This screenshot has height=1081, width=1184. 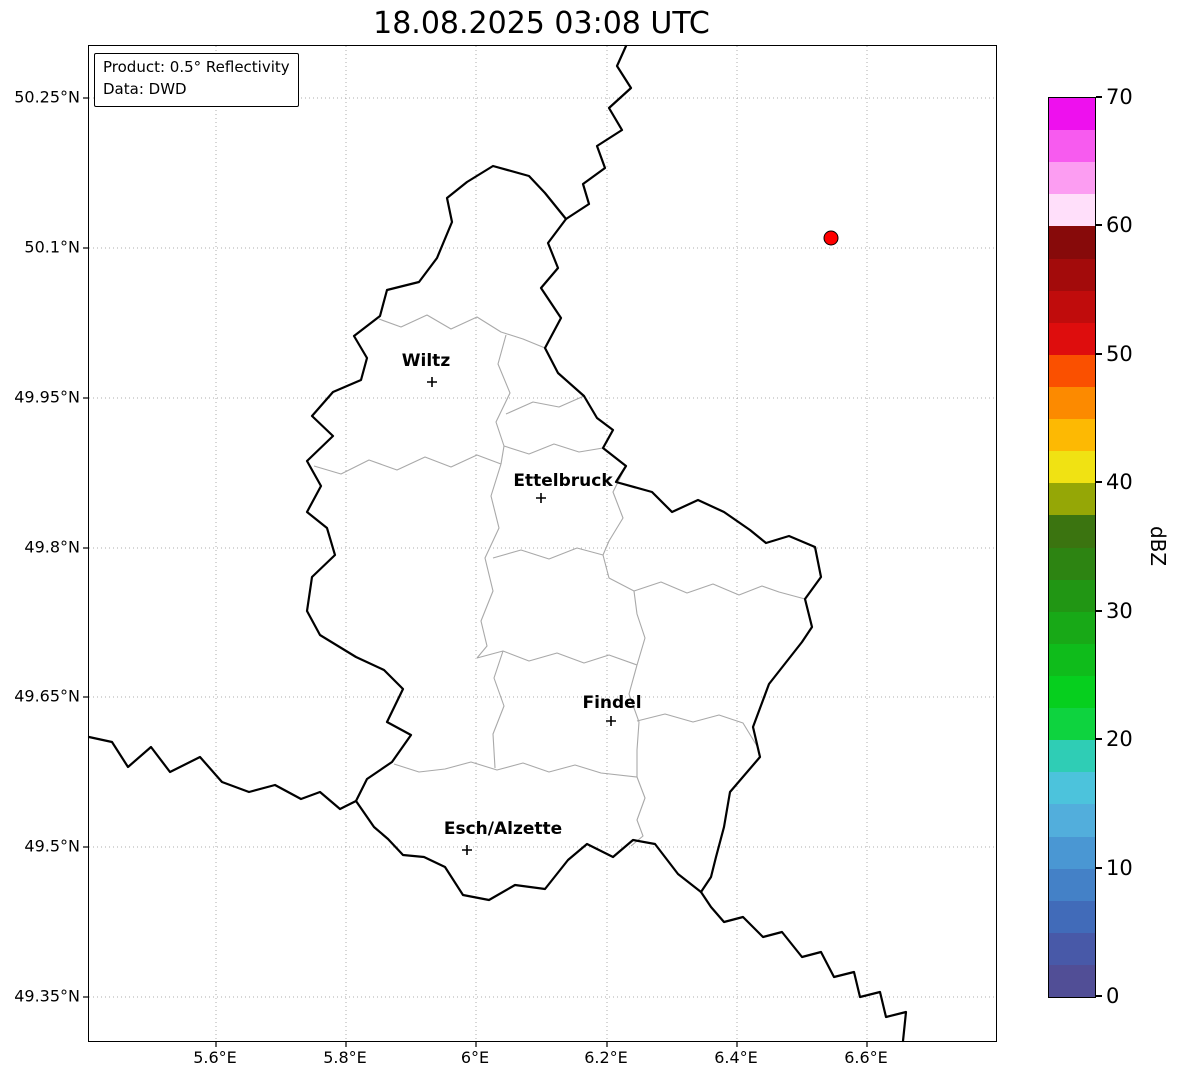 I want to click on radar-detection-dot, so click(x=831, y=238).